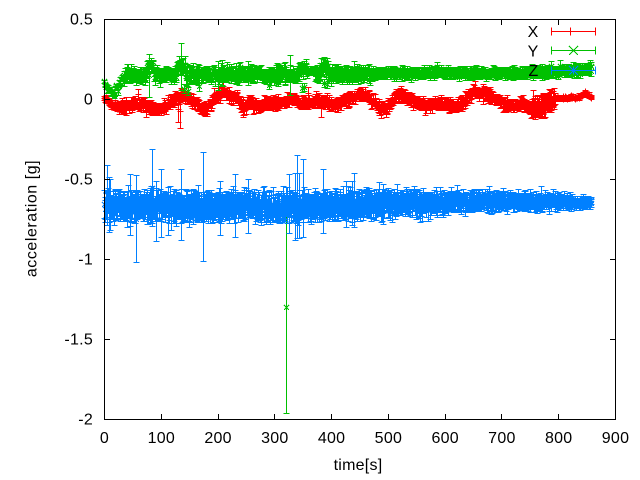 Image resolution: width=640 pixels, height=480 pixels. I want to click on svg-text: 500, so click(388, 438).